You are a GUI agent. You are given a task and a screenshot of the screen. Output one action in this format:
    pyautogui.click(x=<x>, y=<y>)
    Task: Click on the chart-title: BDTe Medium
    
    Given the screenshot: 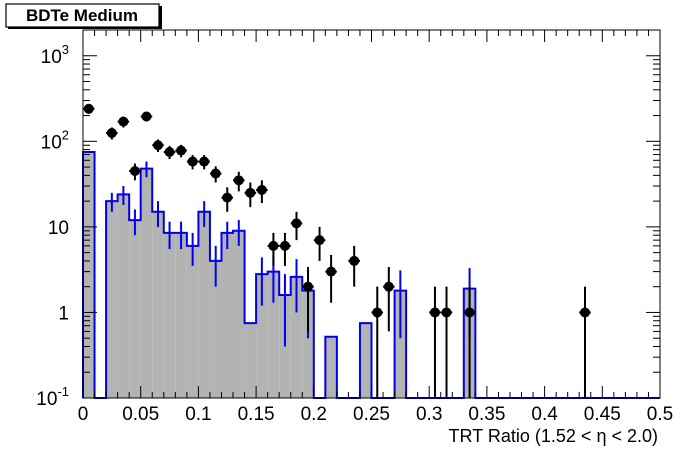 What is the action you would take?
    pyautogui.click(x=82, y=15)
    